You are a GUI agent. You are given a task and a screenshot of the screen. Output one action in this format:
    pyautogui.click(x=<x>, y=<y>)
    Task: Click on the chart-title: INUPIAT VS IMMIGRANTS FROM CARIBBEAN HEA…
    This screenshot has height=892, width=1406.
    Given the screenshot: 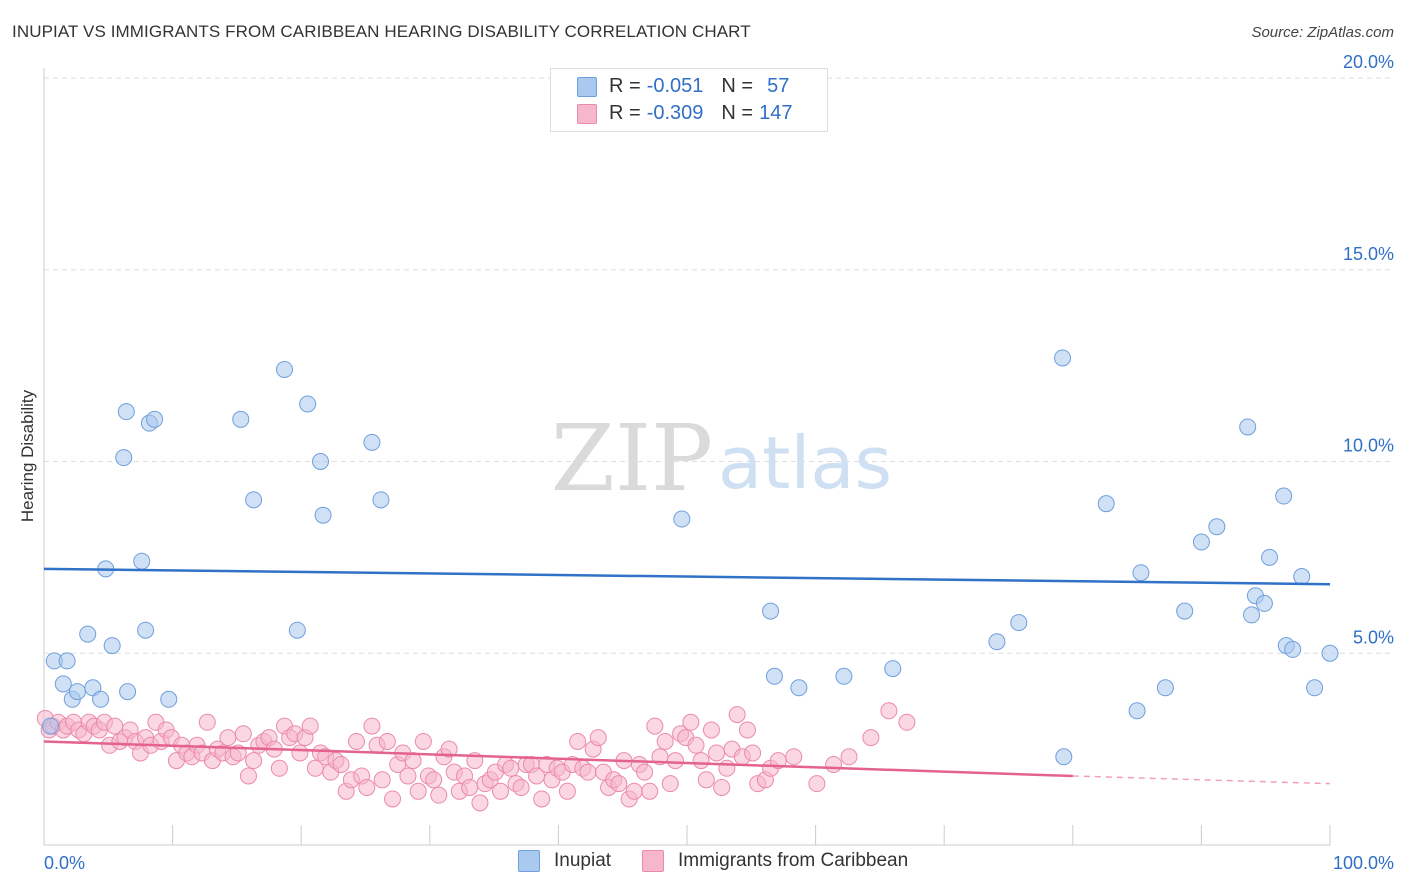 What is the action you would take?
    pyautogui.click(x=381, y=31)
    